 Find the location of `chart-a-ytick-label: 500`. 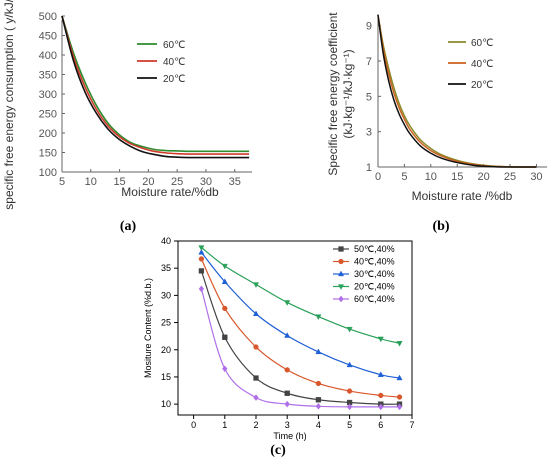

chart-a-ytick-label: 500 is located at coordinates (48, 17).